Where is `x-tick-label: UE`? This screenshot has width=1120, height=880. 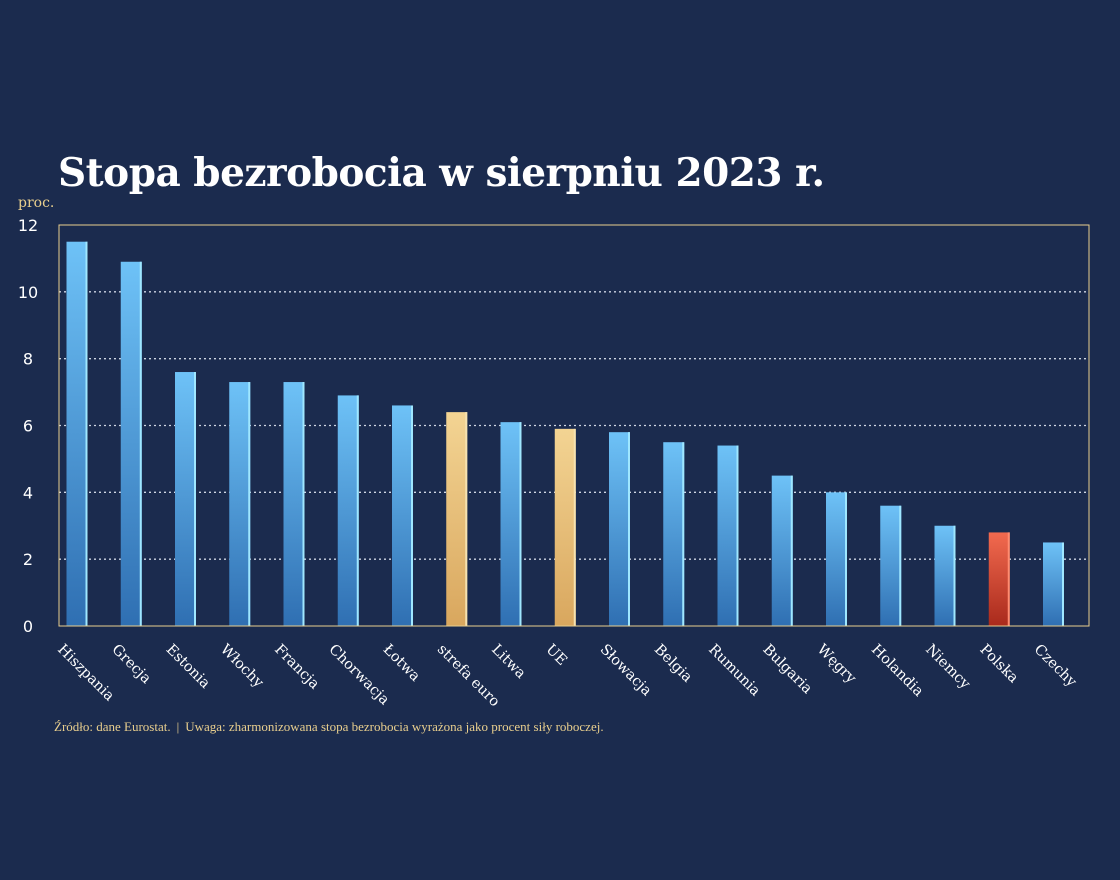 x-tick-label: UE is located at coordinates (555, 655).